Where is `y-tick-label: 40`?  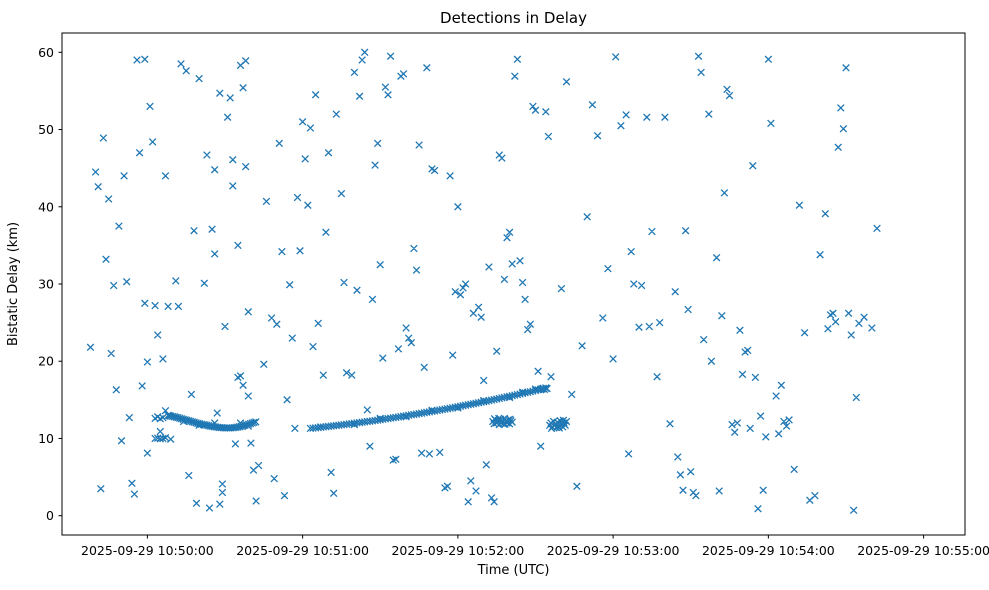
y-tick-label: 40 is located at coordinates (46, 206).